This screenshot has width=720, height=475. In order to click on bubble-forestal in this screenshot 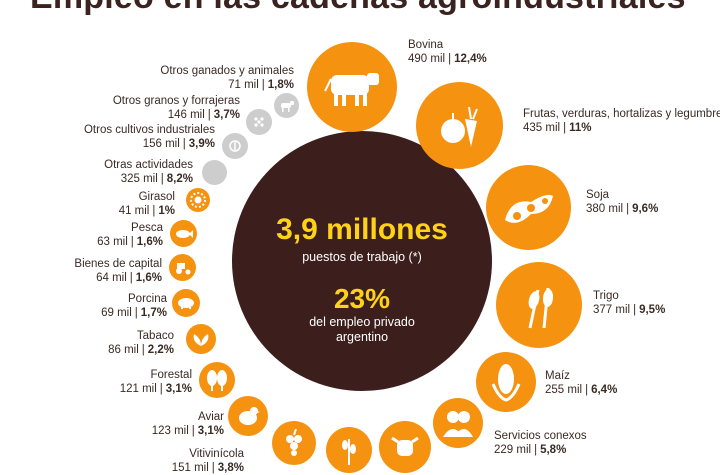, I will do `click(217, 380)`.